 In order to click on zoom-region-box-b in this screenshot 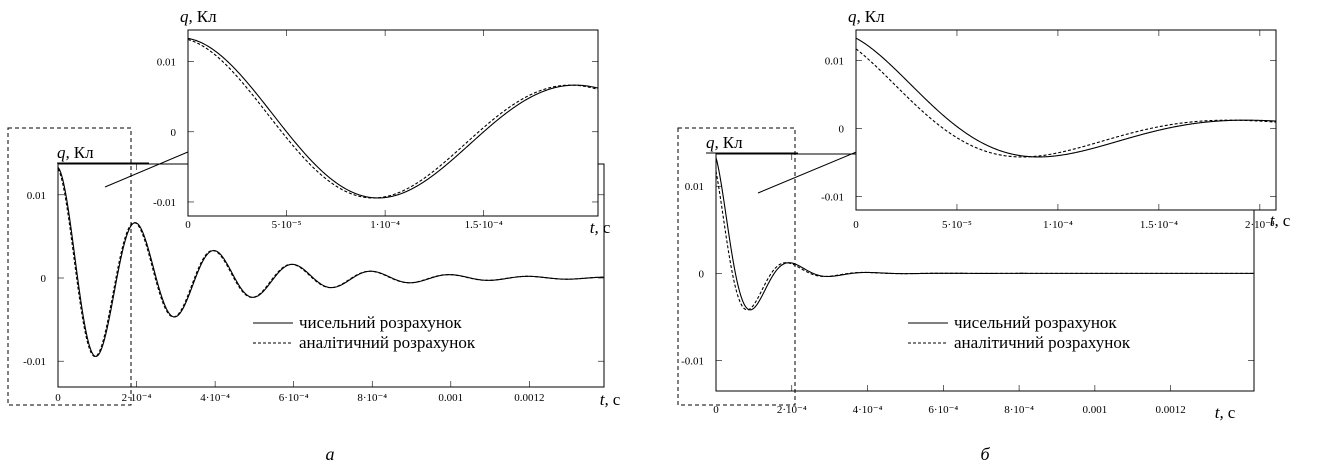, I will do `click(736, 266)`.